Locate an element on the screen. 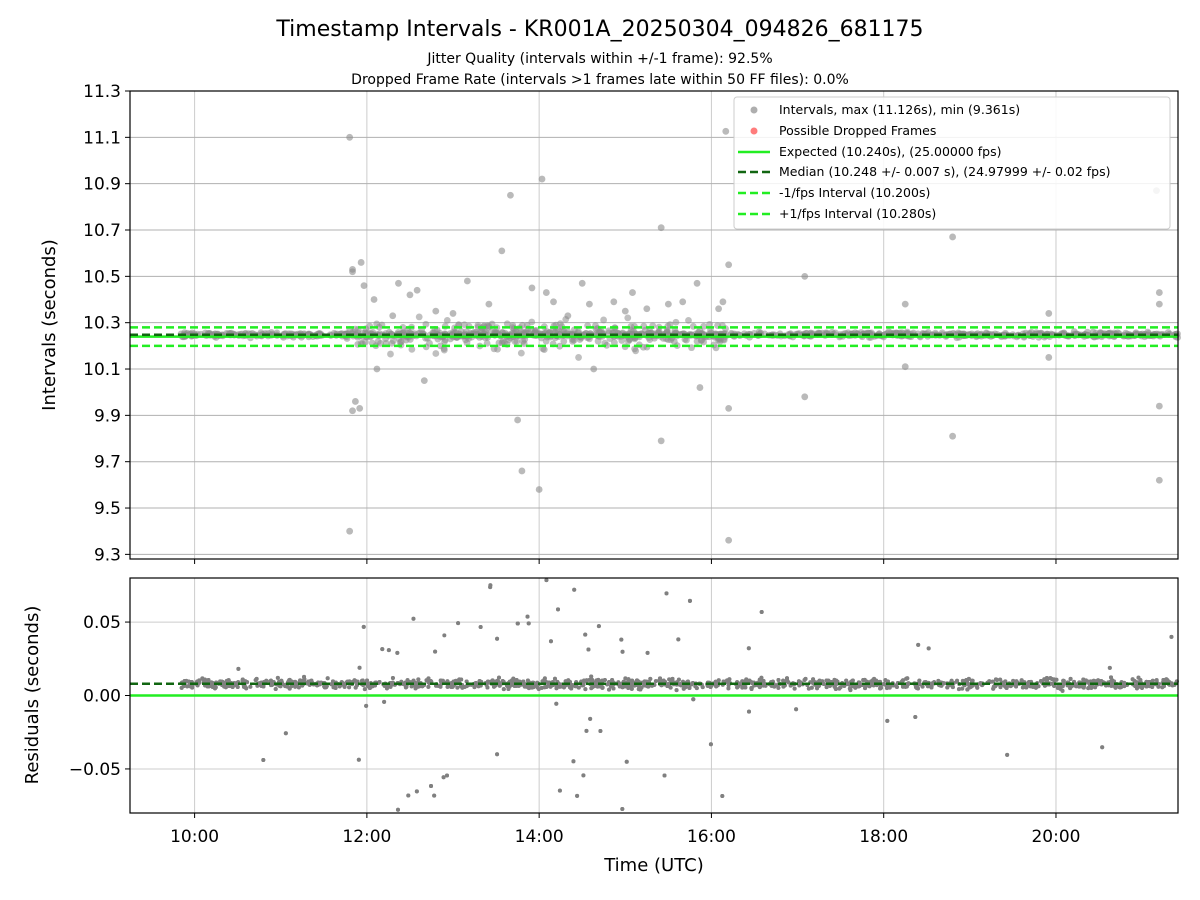 The image size is (1200, 900). top-y-tick-label: 10.9 is located at coordinates (102, 185).